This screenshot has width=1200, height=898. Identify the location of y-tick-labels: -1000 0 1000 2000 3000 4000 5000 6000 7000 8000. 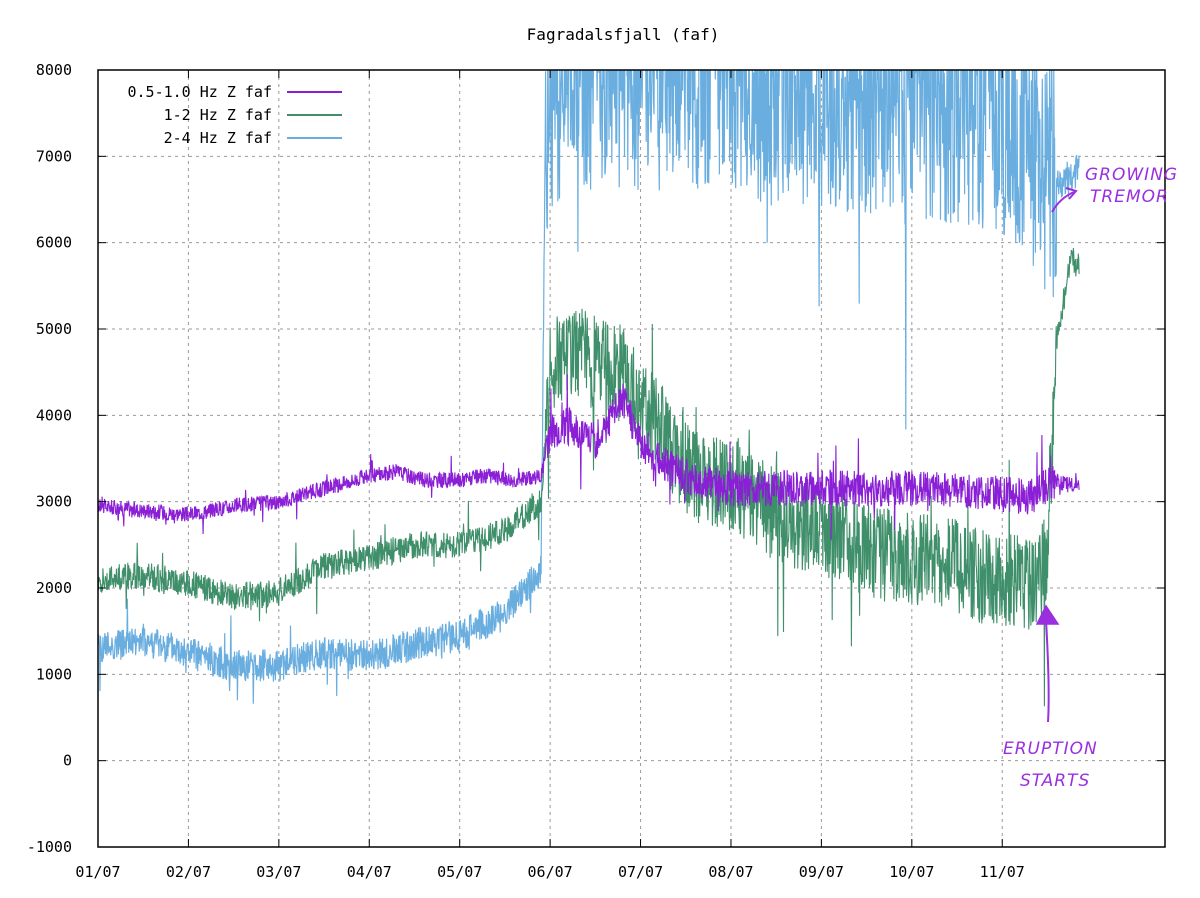
(49, 458).